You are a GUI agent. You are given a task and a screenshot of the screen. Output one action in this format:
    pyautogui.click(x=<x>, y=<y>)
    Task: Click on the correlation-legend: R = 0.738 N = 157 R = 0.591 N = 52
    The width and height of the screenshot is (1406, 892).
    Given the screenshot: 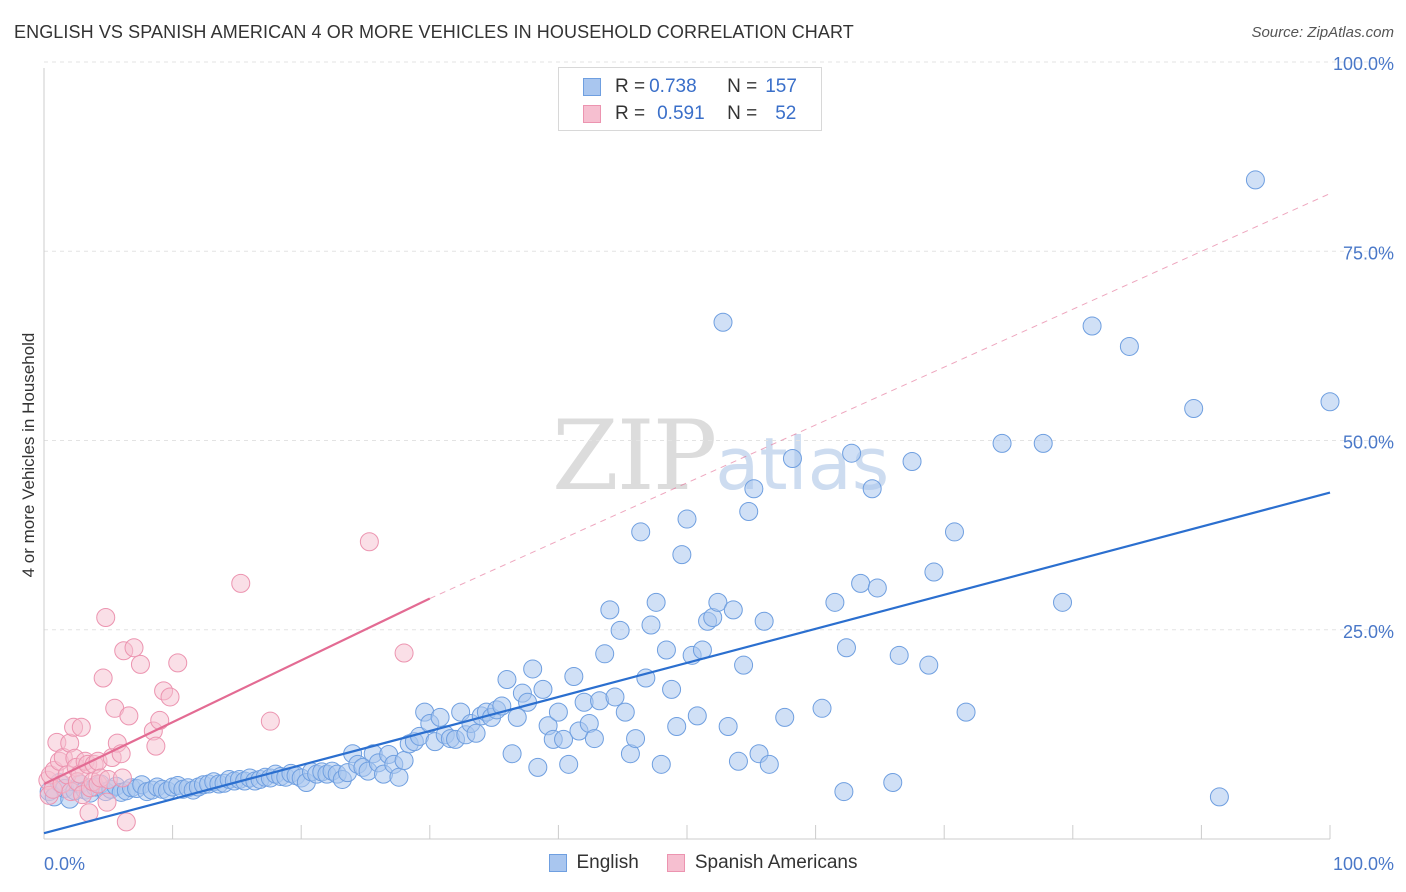 What is the action you would take?
    pyautogui.click(x=690, y=99)
    